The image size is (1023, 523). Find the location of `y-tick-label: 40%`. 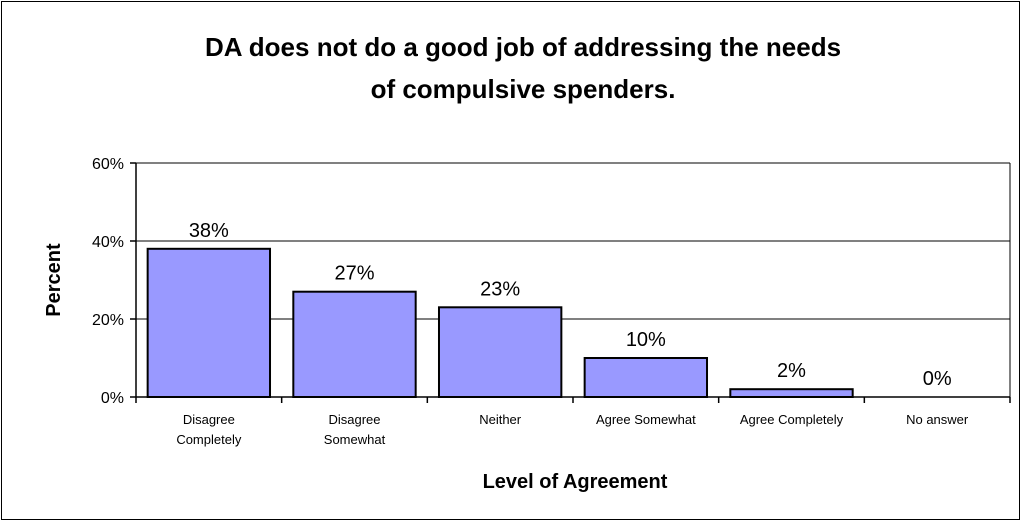

y-tick-label: 40% is located at coordinates (108, 242).